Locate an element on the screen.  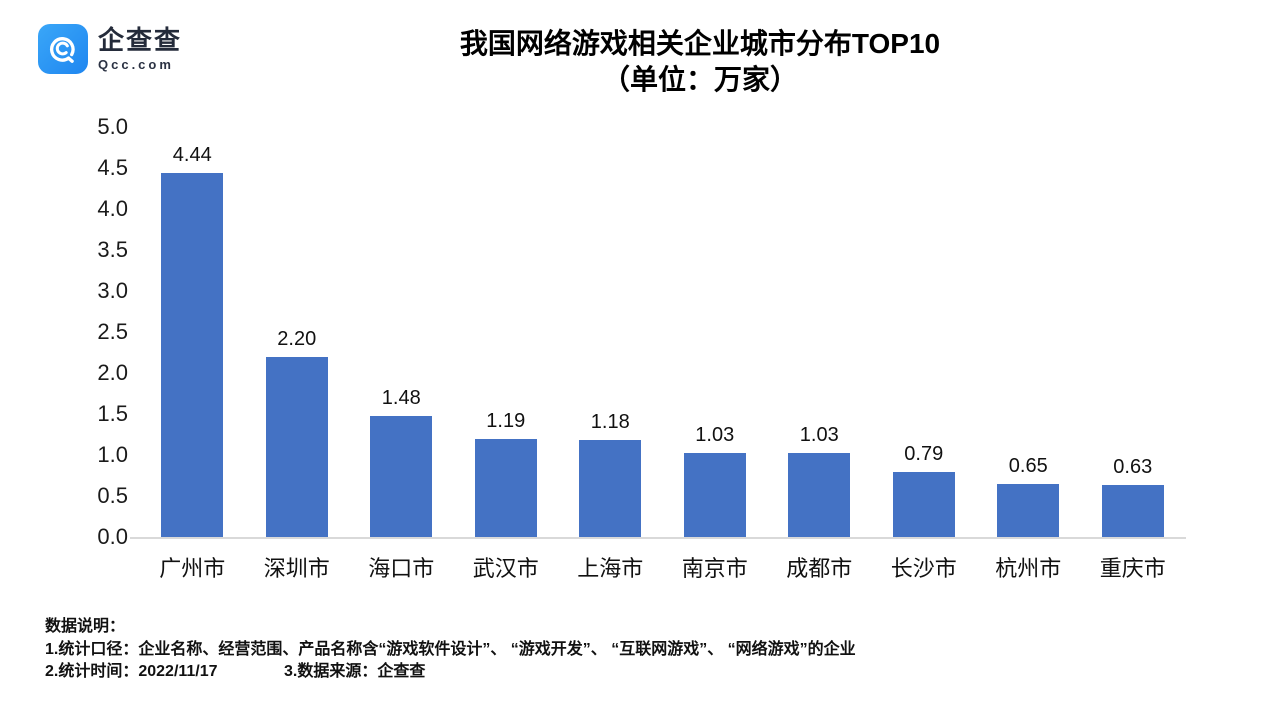
y-tick-label: 5.0 is located at coordinates (112, 126).